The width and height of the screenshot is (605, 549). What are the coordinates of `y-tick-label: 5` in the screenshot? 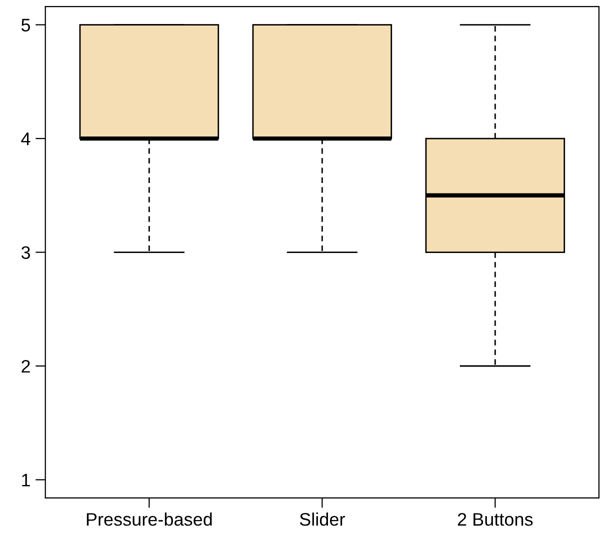 It's located at (25, 25).